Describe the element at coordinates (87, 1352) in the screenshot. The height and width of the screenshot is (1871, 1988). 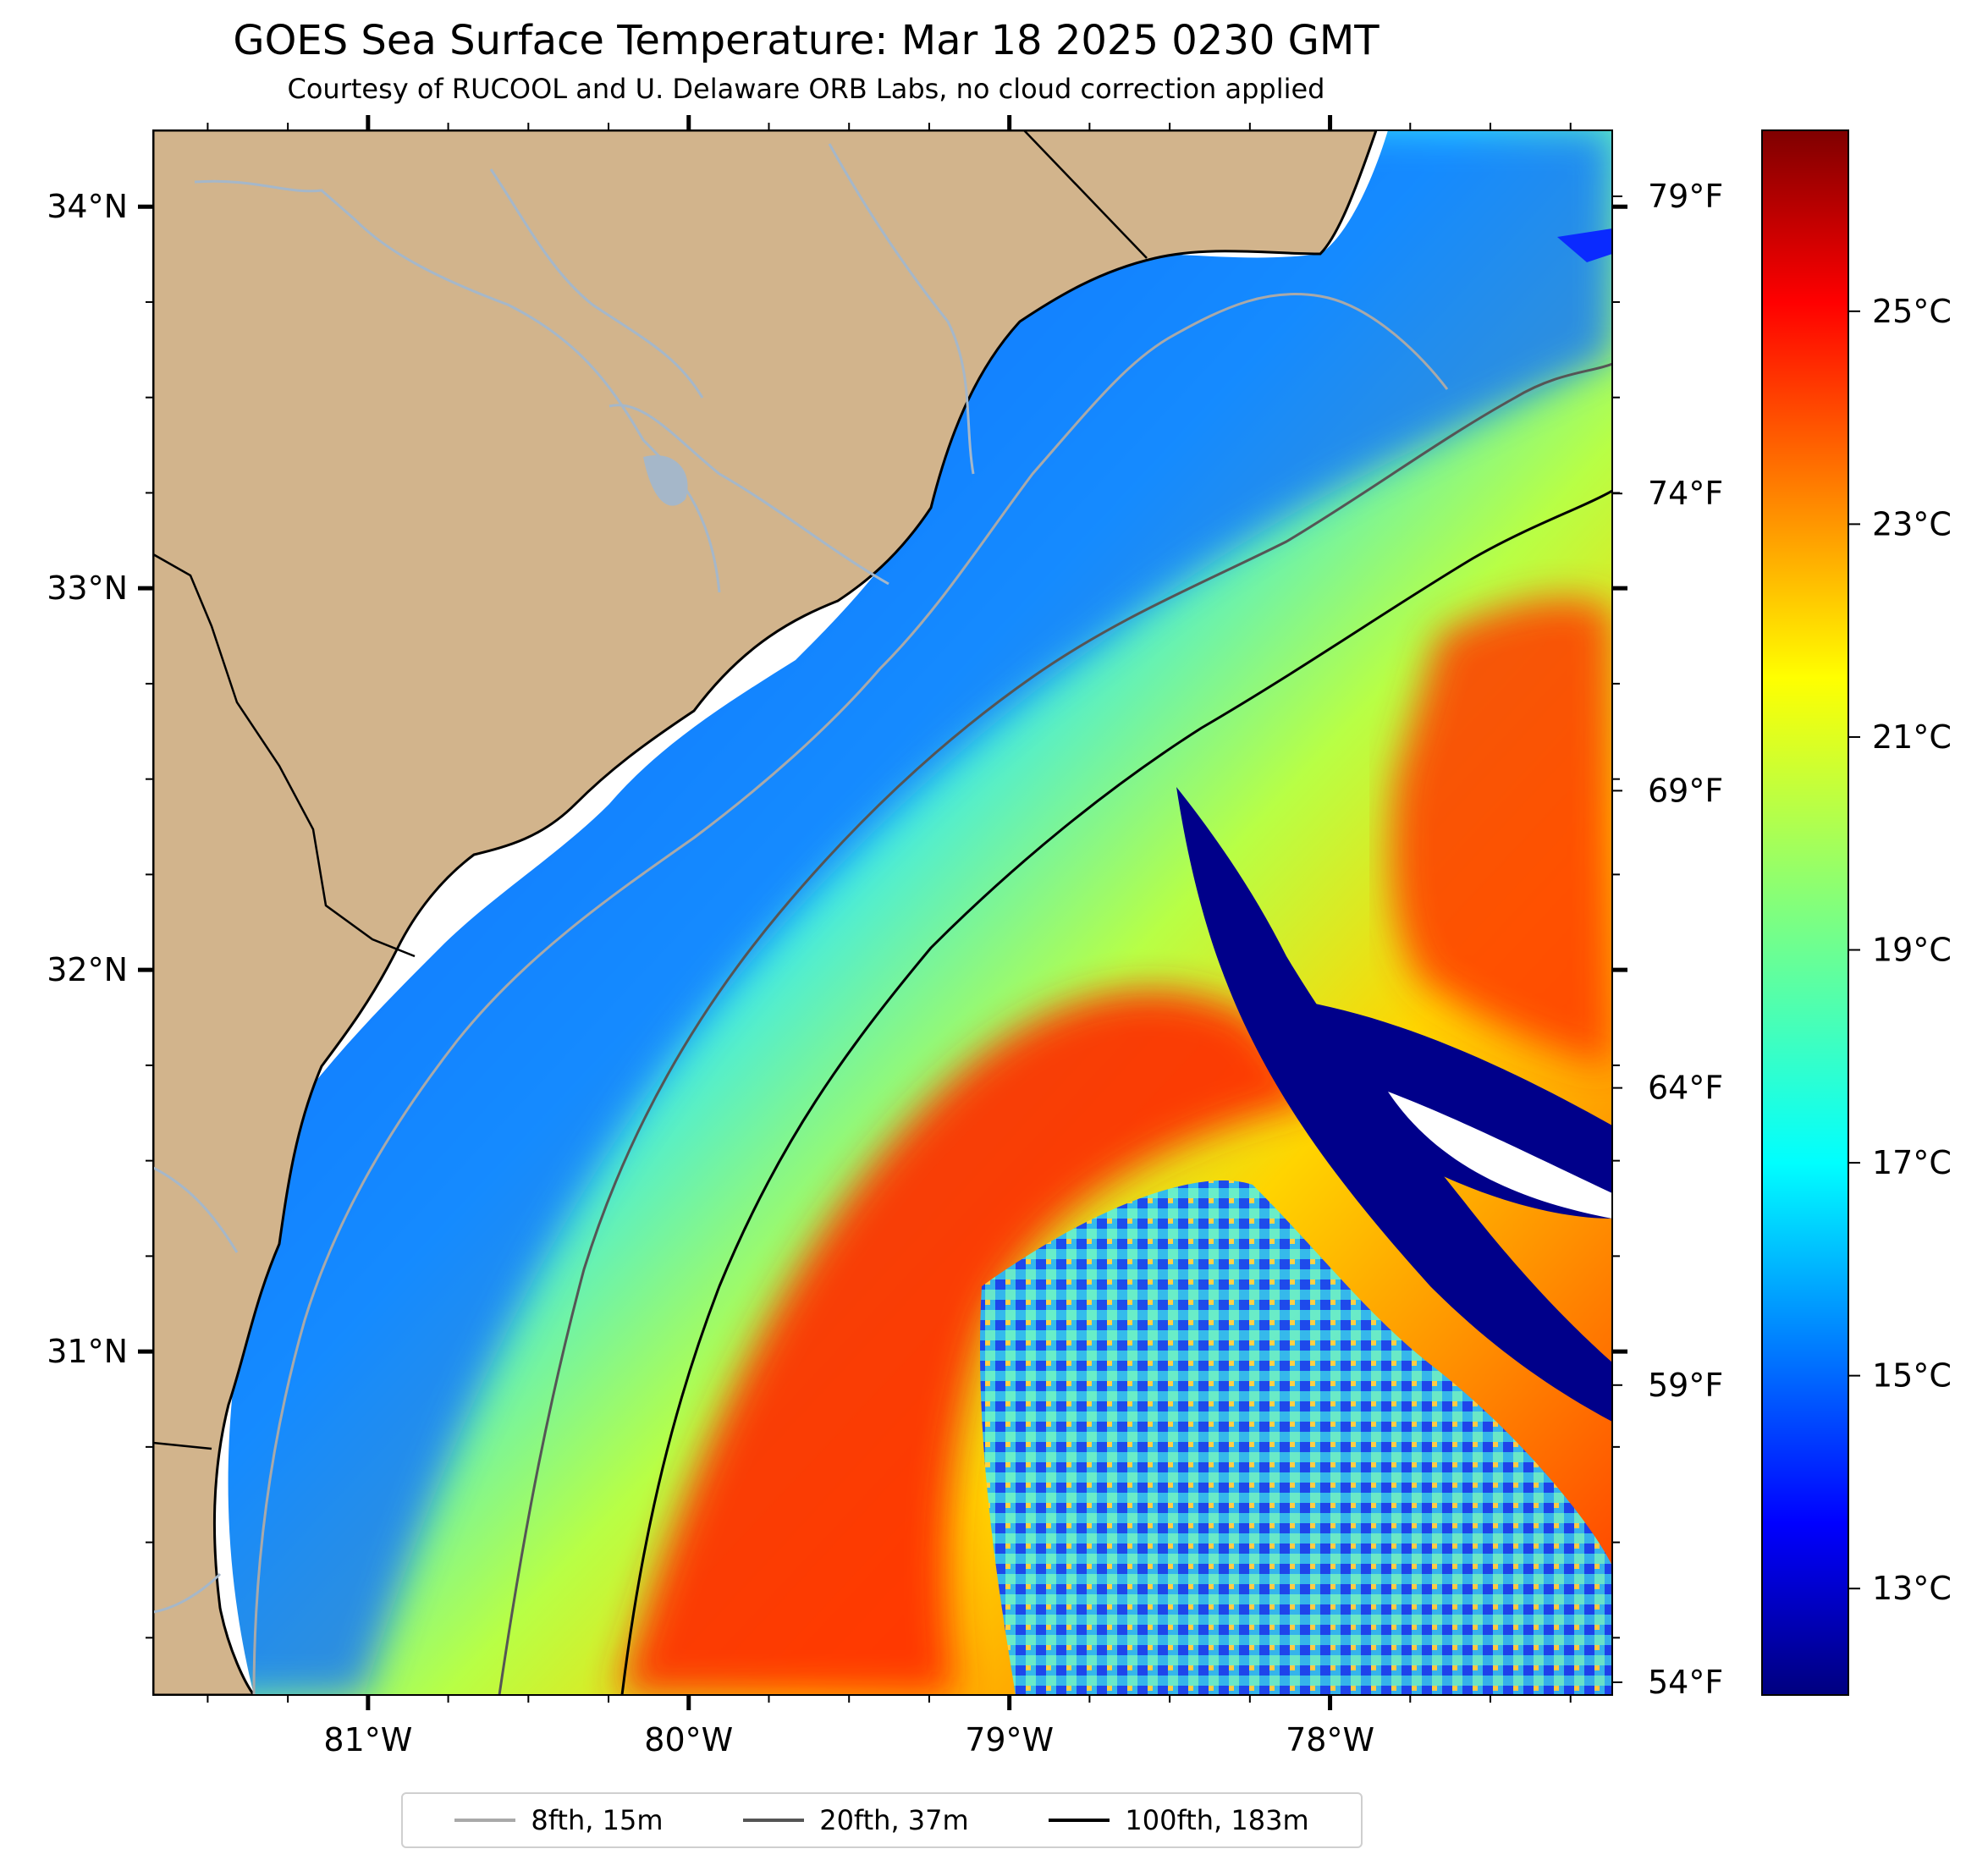
I see `lat-tick-label: 31°N` at that location.